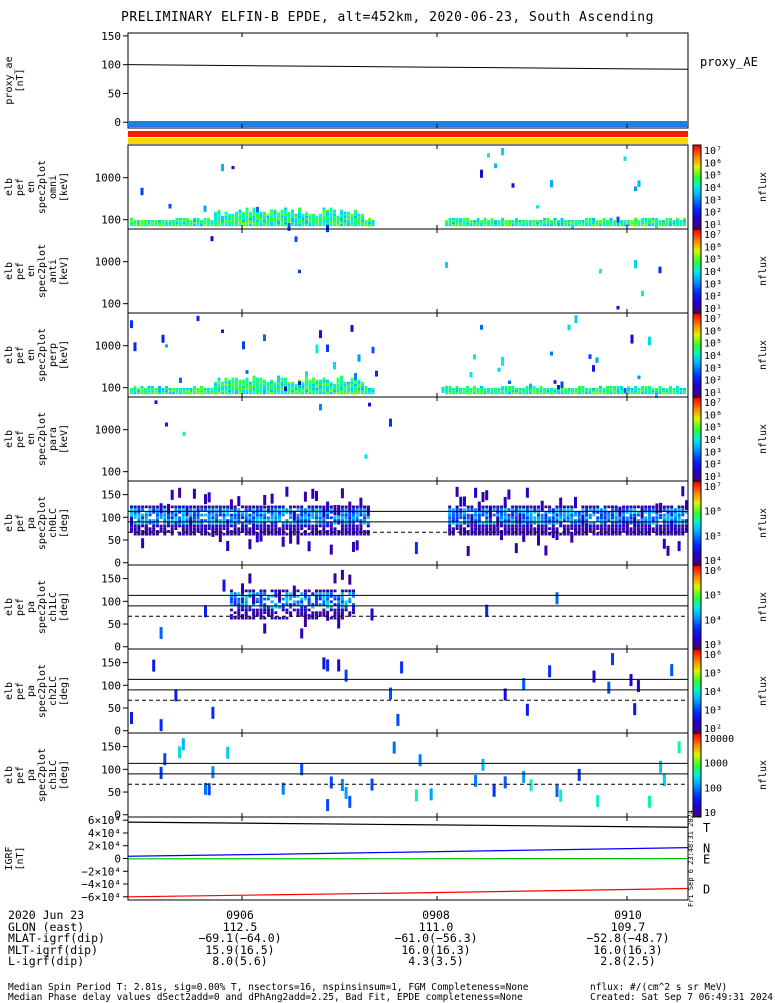 Image resolution: width=775 pixels, height=1003 pixels. Describe the element at coordinates (117, 731) in the screenshot. I see `ytick-label: 0` at that location.